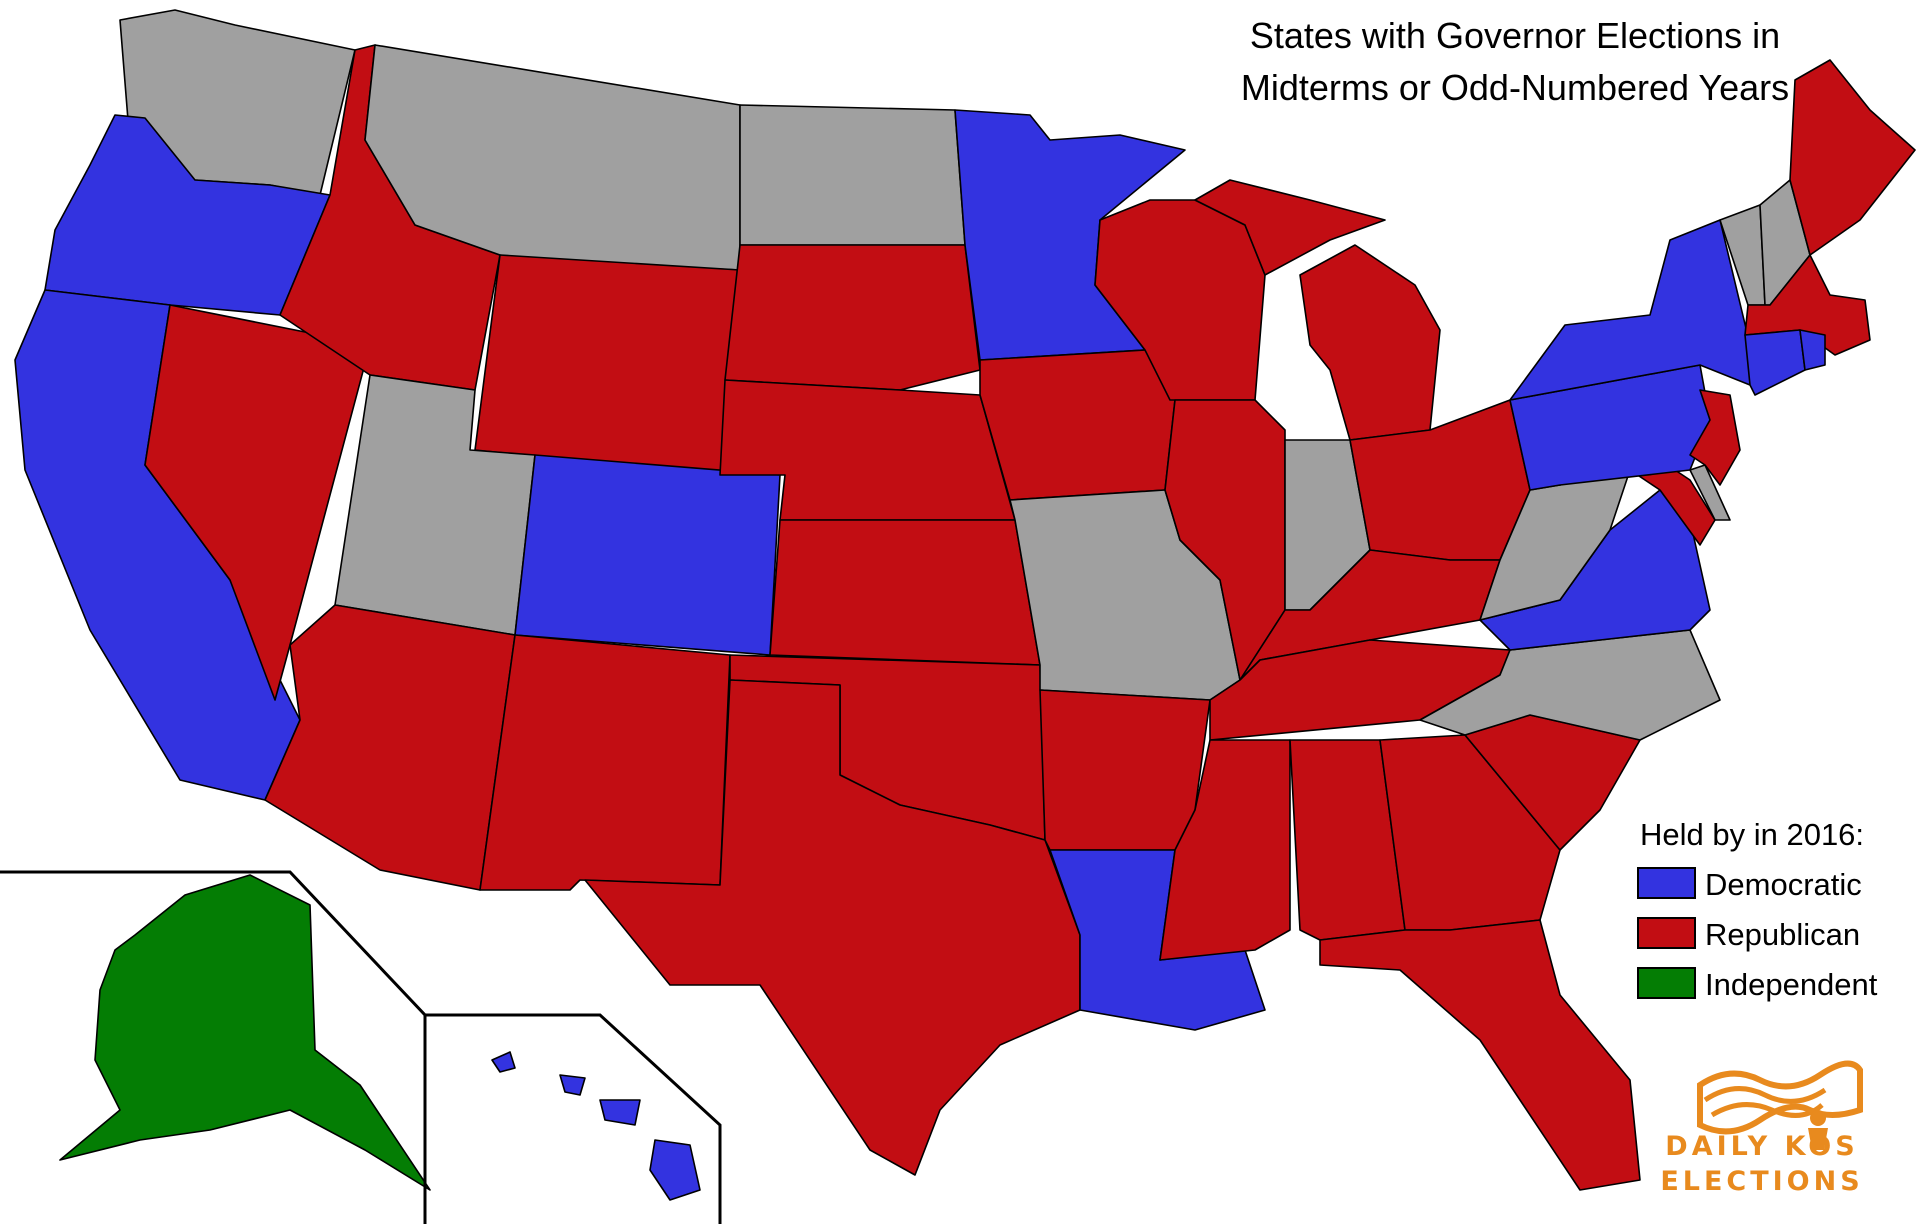  Describe the element at coordinates (1077, 425) in the screenshot. I see `state-IA` at that location.